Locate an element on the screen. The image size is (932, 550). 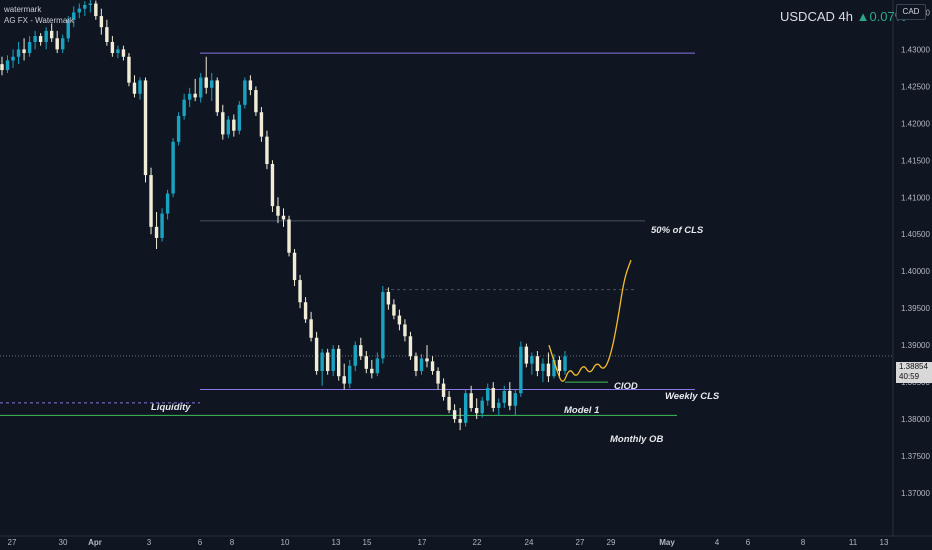
x-tick-label: May is located at coordinates (667, 542).